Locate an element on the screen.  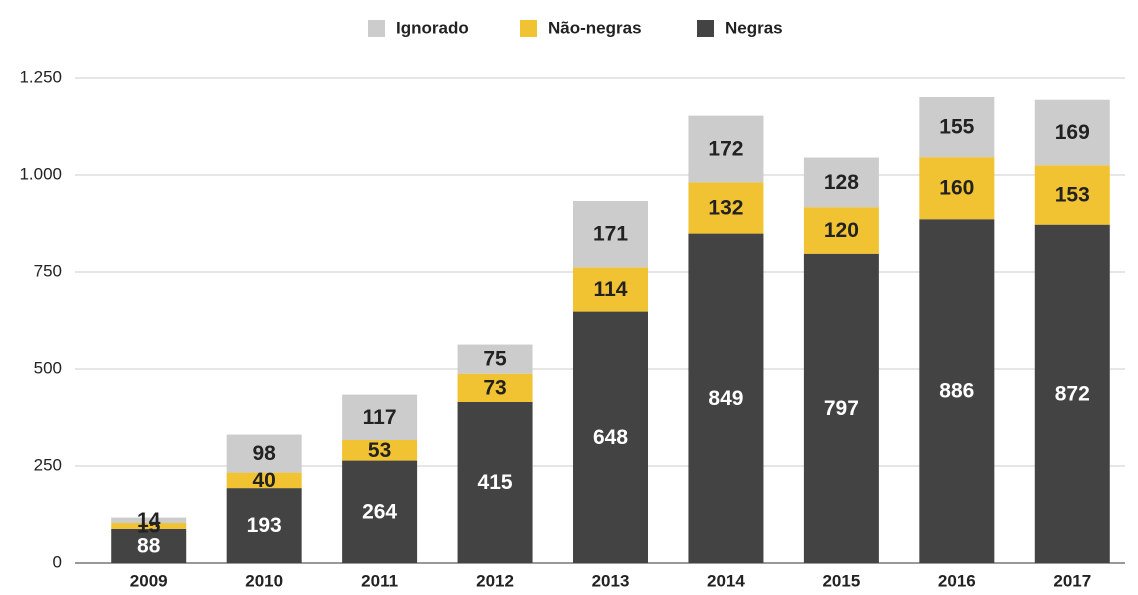
data-label: 155 is located at coordinates (956, 127).